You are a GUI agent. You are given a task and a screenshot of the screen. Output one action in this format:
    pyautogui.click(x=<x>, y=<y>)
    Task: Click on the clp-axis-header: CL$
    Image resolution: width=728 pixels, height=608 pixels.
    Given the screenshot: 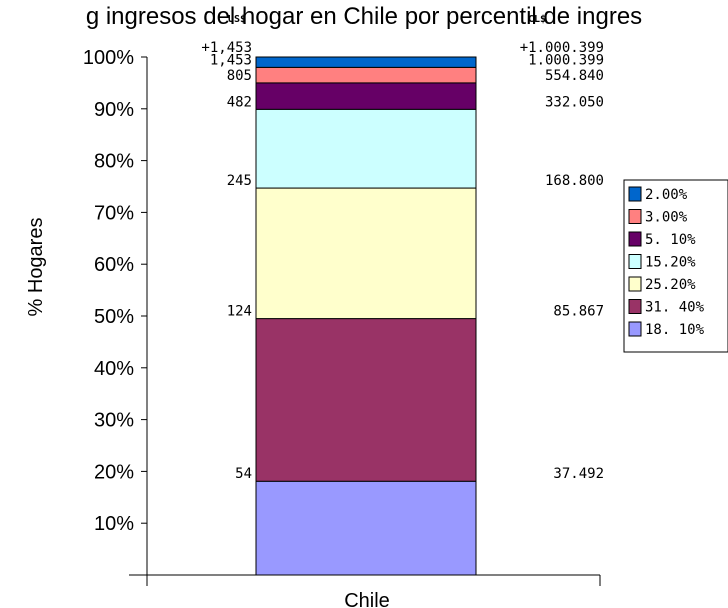 What is the action you would take?
    pyautogui.click(x=537, y=19)
    